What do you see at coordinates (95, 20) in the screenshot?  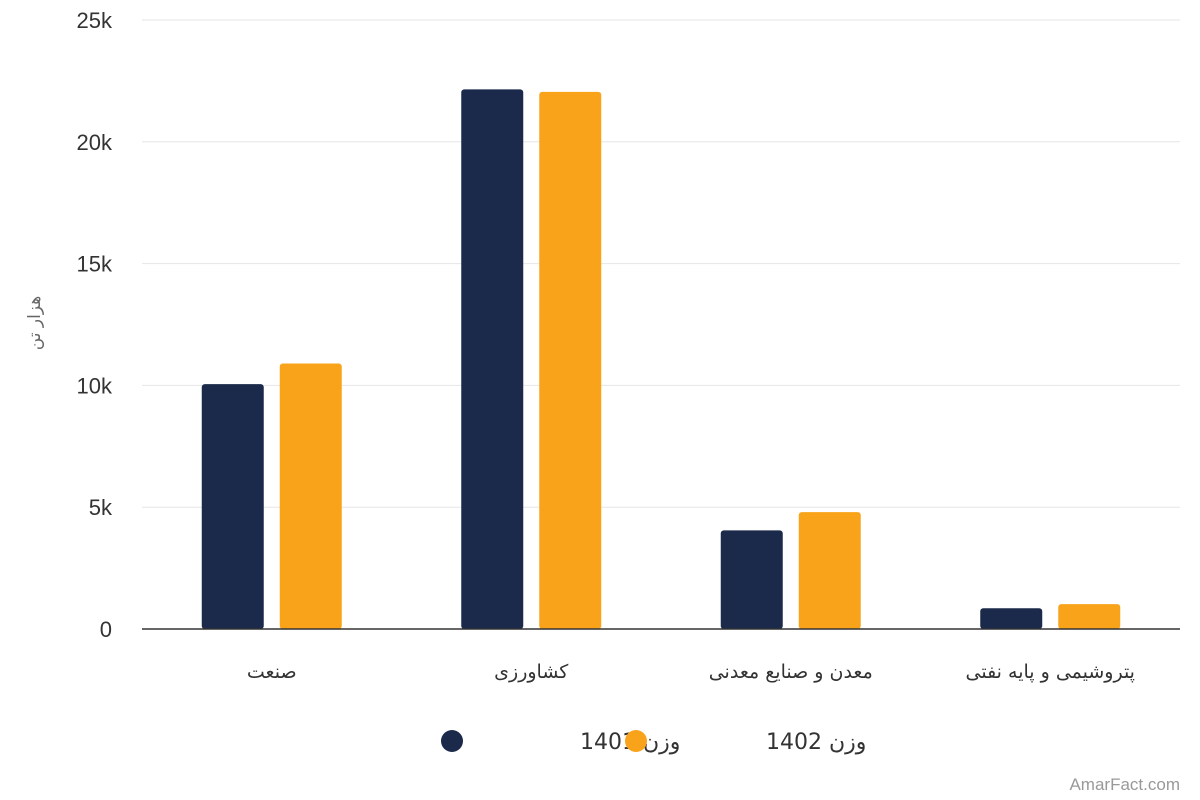 I see `y-tick-label: 25k` at bounding box center [95, 20].